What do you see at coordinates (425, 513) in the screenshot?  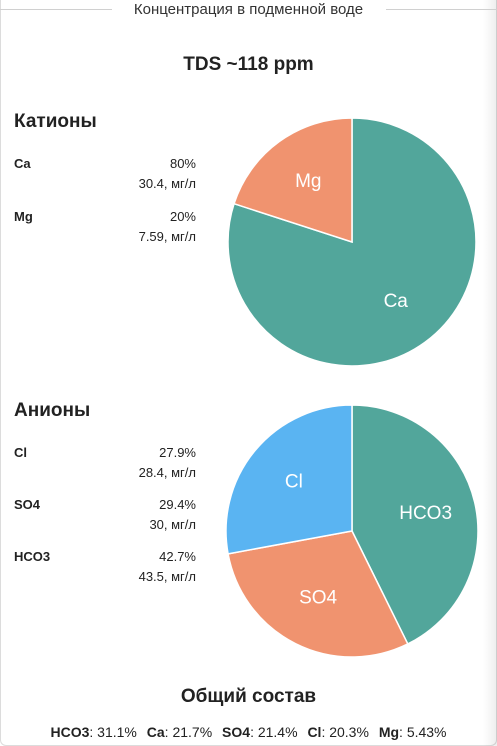 I see `pie-label-hco3: HCO3` at bounding box center [425, 513].